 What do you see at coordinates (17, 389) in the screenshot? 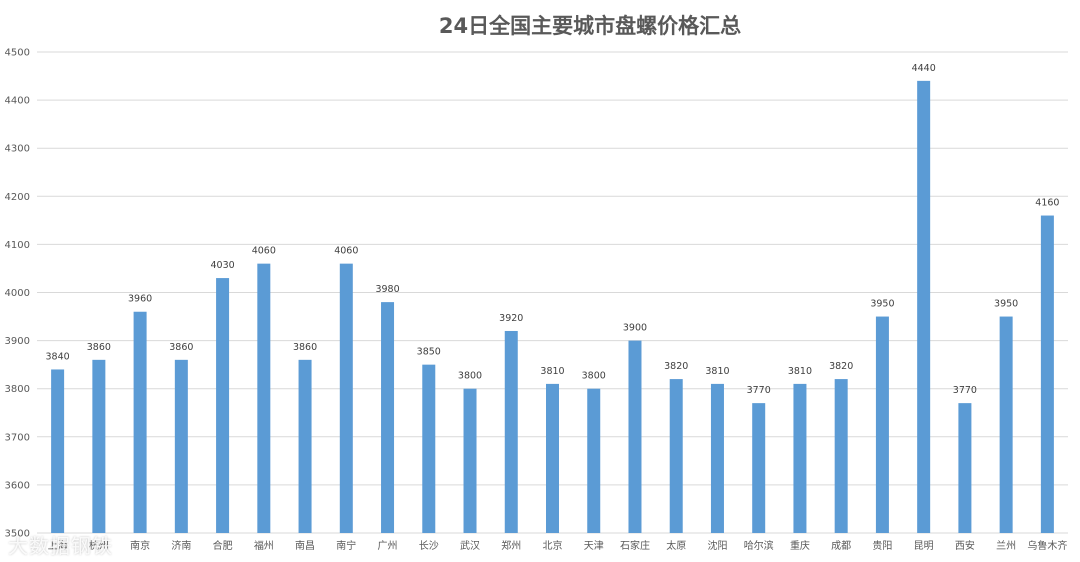
I see `y-tick-label: 3800` at bounding box center [17, 389].